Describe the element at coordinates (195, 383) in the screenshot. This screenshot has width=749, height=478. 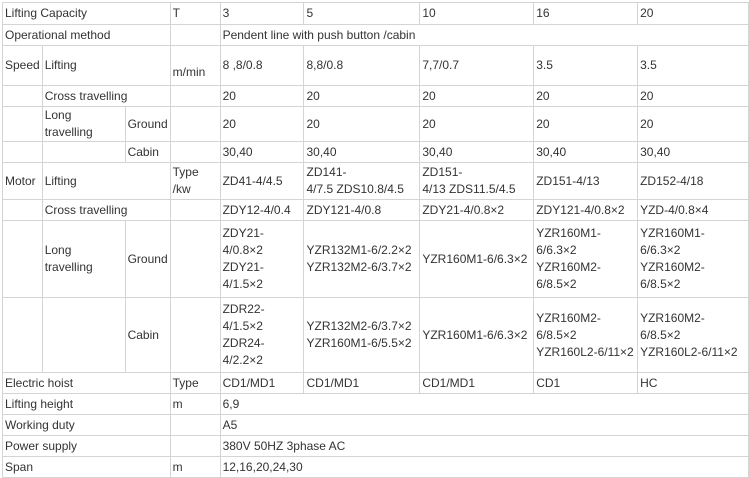
I see `unit: Type` at that location.